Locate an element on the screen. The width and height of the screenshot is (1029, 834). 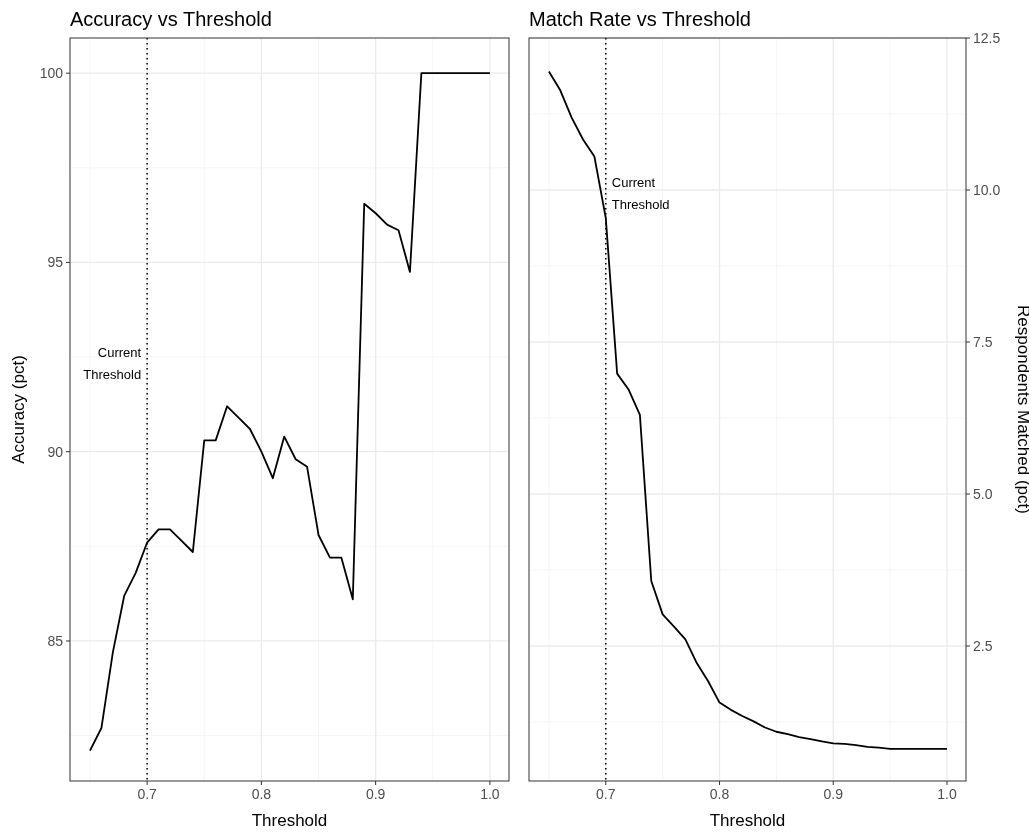
y-tick-label: 90 is located at coordinates (55, 451).